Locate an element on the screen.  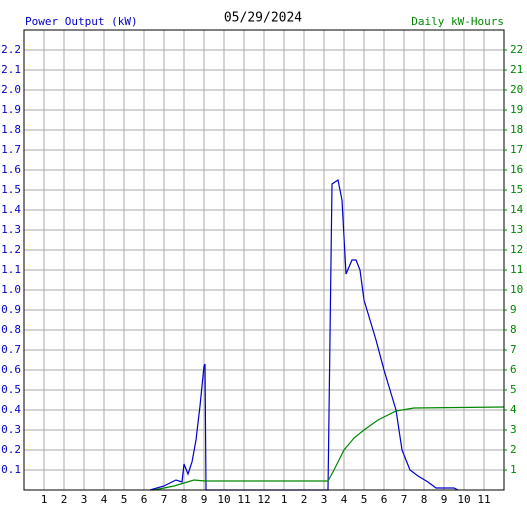
y-tick-label: 0.1 is located at coordinates (11, 469).